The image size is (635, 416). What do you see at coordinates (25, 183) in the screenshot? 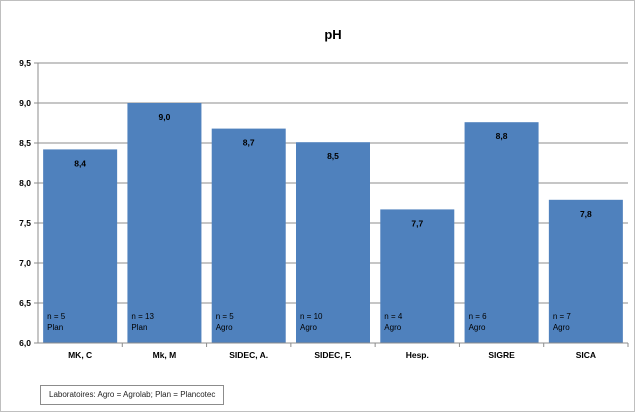
I see `y-tick-label: 8,0` at bounding box center [25, 183].